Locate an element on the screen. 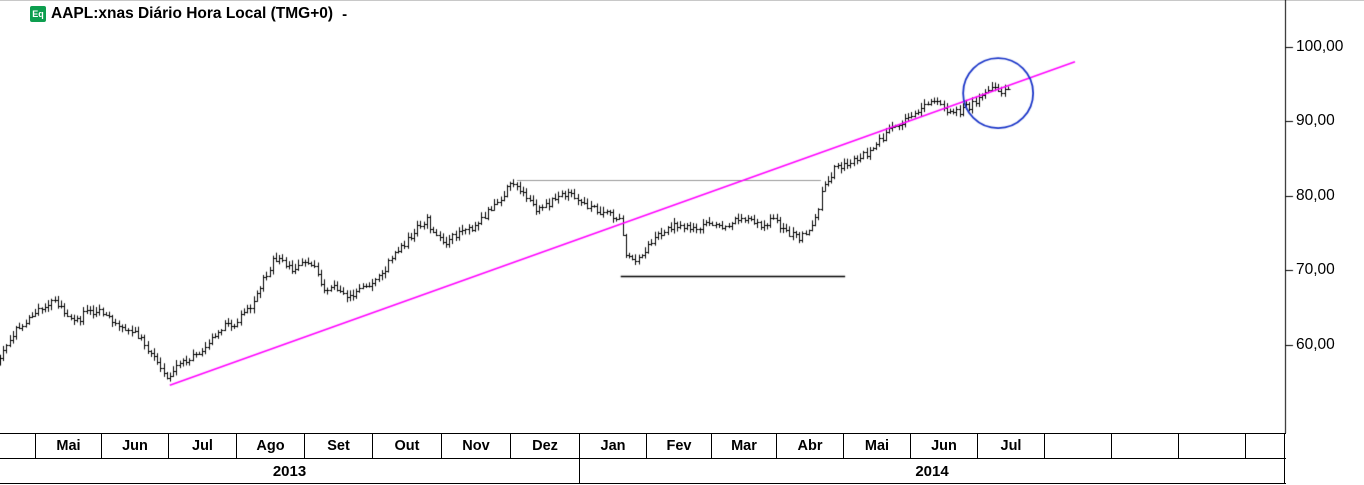 The height and width of the screenshot is (485, 1364). y-tick-label-1: 90,00 is located at coordinates (1315, 120).